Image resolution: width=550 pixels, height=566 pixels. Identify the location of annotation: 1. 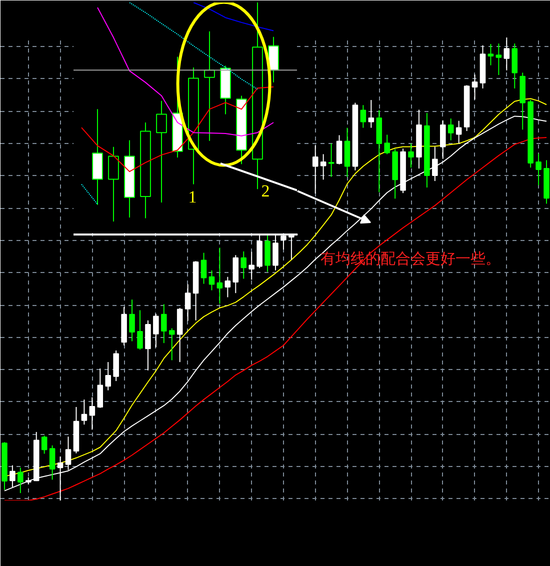
(192, 197).